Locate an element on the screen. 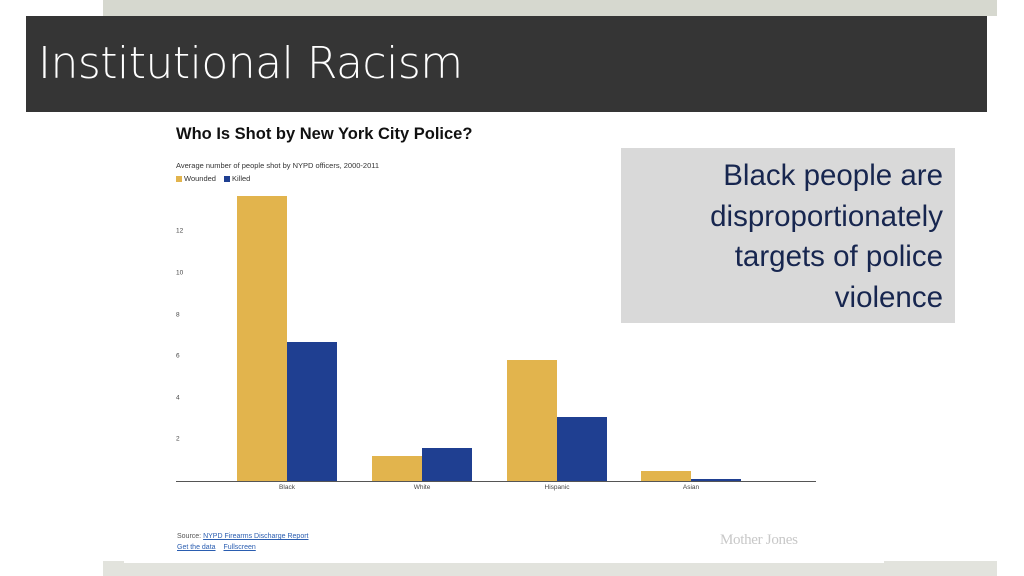 Image resolution: width=1024 pixels, height=576 pixels. y-tick-label: 2 is located at coordinates (178, 439).